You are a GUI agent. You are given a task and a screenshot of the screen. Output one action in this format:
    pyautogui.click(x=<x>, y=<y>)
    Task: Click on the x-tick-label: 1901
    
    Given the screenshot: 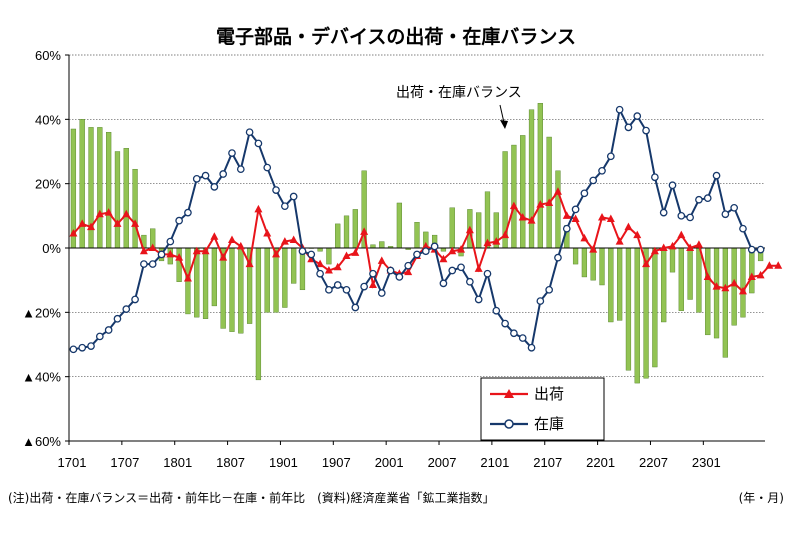 What is the action you would take?
    pyautogui.click(x=283, y=462)
    